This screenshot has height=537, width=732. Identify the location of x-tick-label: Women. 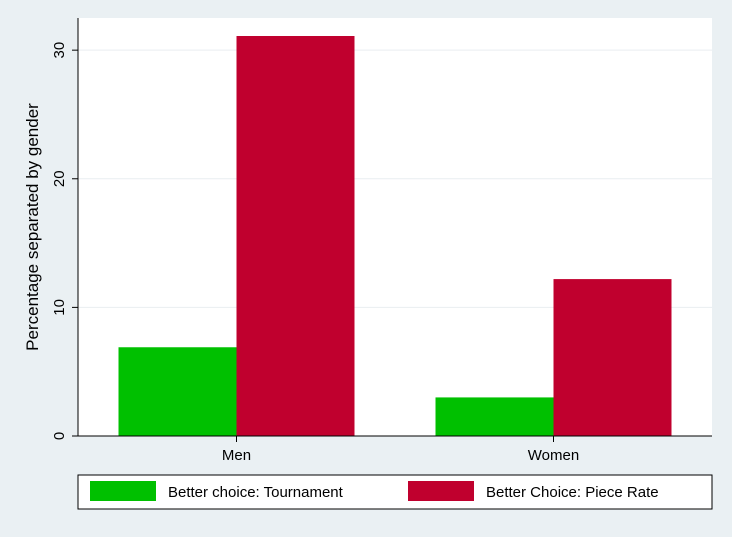
(553, 455).